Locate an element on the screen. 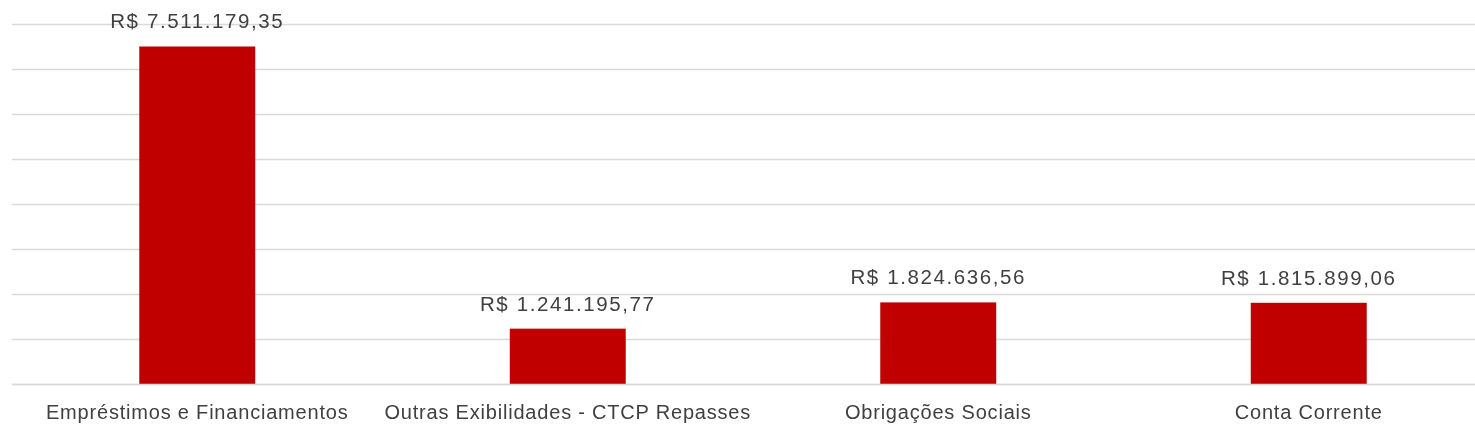 This screenshot has width=1475, height=424. x-tick-label: Outras Exibilidades - CTCP Repasses is located at coordinates (568, 412).